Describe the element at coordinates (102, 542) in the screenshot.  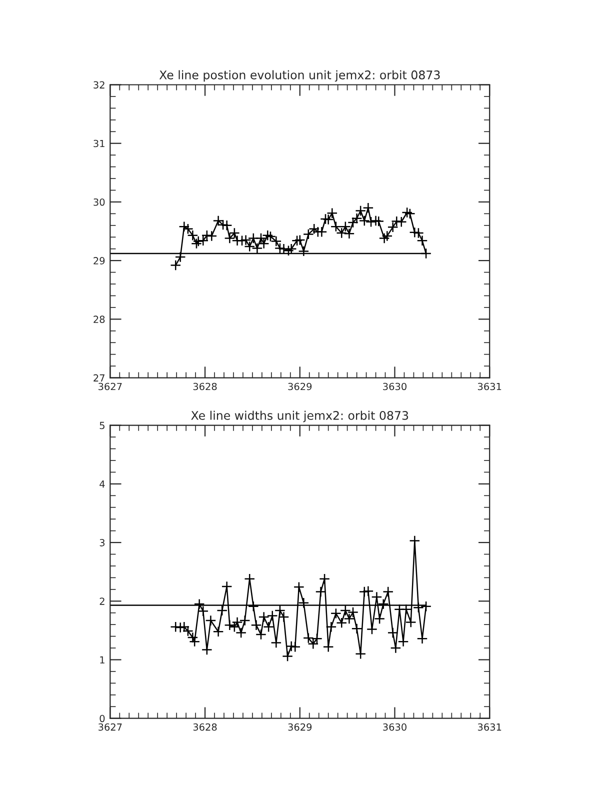
I see `y-tick-label: 3` at that location.